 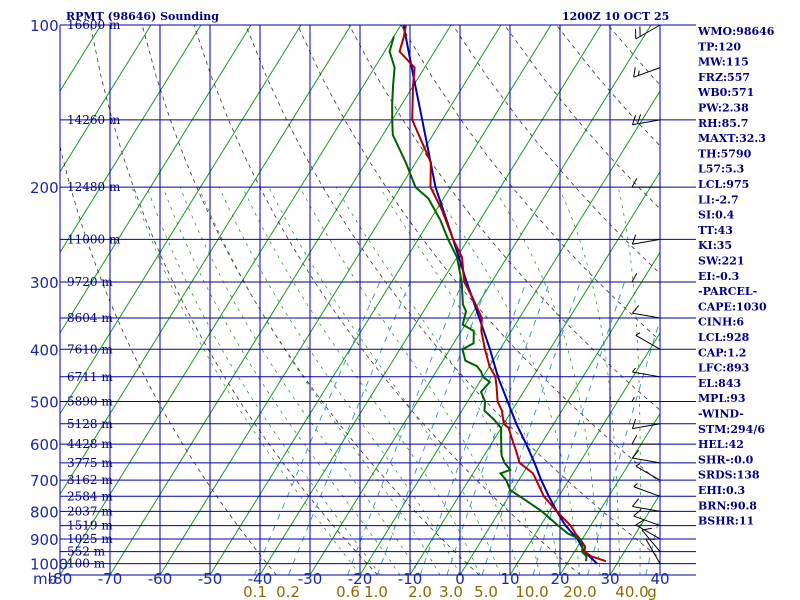 I want to click on height-label: 2037 m, so click(x=90, y=511).